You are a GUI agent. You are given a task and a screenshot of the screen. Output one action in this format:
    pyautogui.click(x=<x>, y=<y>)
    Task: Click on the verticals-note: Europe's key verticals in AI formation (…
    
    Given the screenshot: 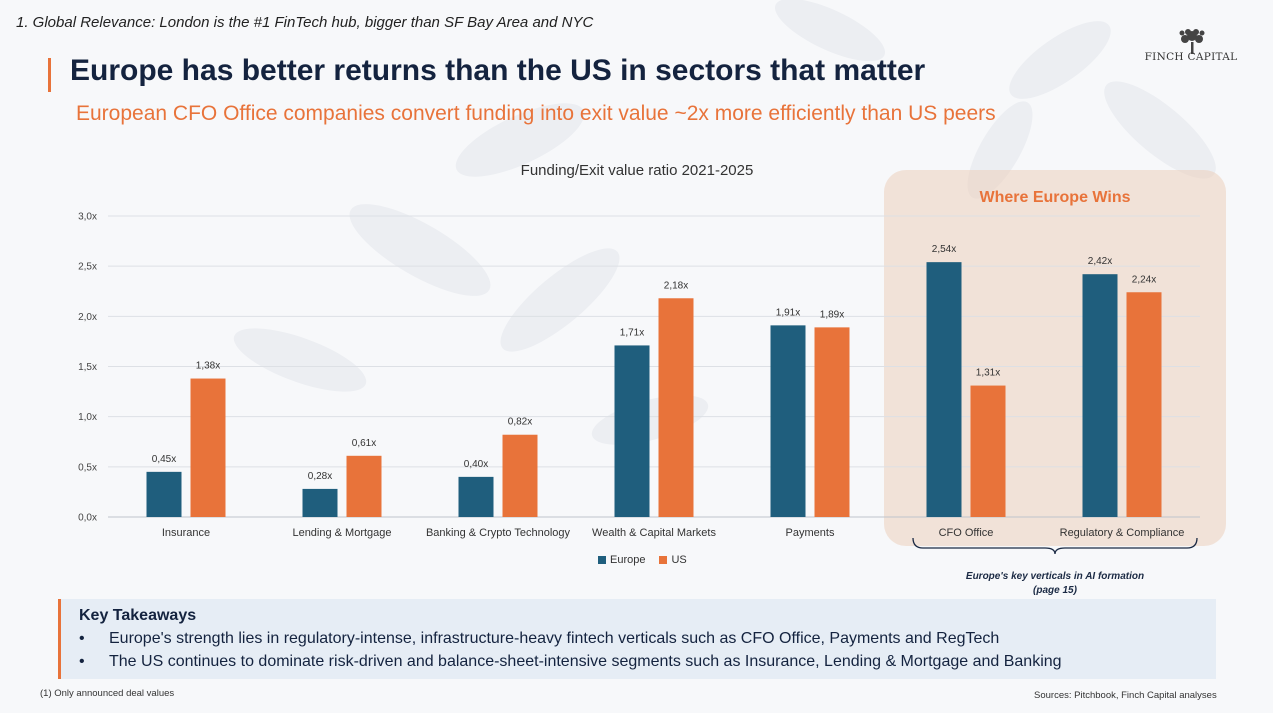 What is the action you would take?
    pyautogui.click(x=1055, y=583)
    